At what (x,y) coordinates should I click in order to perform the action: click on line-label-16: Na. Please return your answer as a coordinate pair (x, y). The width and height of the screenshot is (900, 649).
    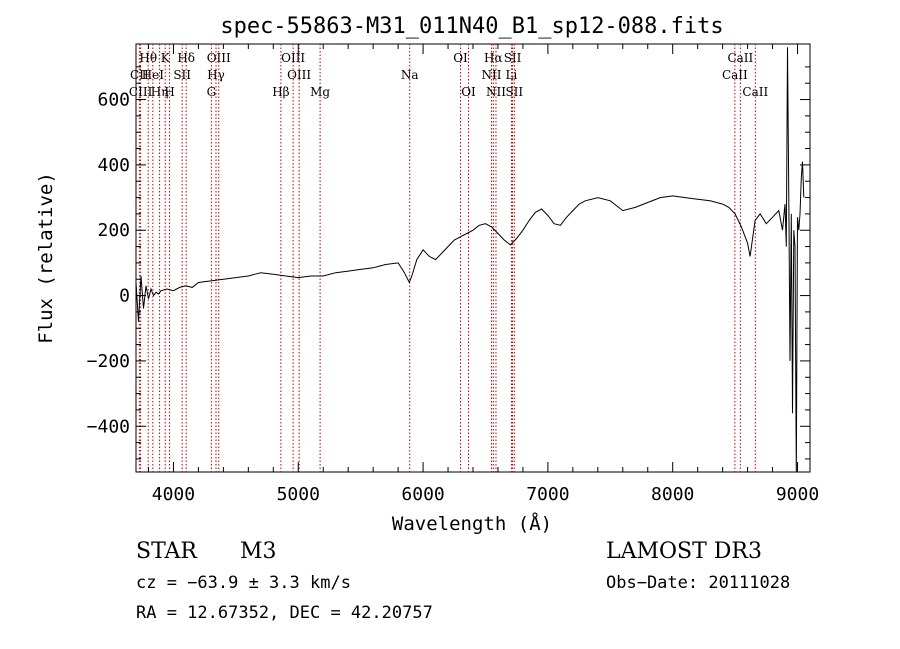
    Looking at the image, I should click on (410, 75).